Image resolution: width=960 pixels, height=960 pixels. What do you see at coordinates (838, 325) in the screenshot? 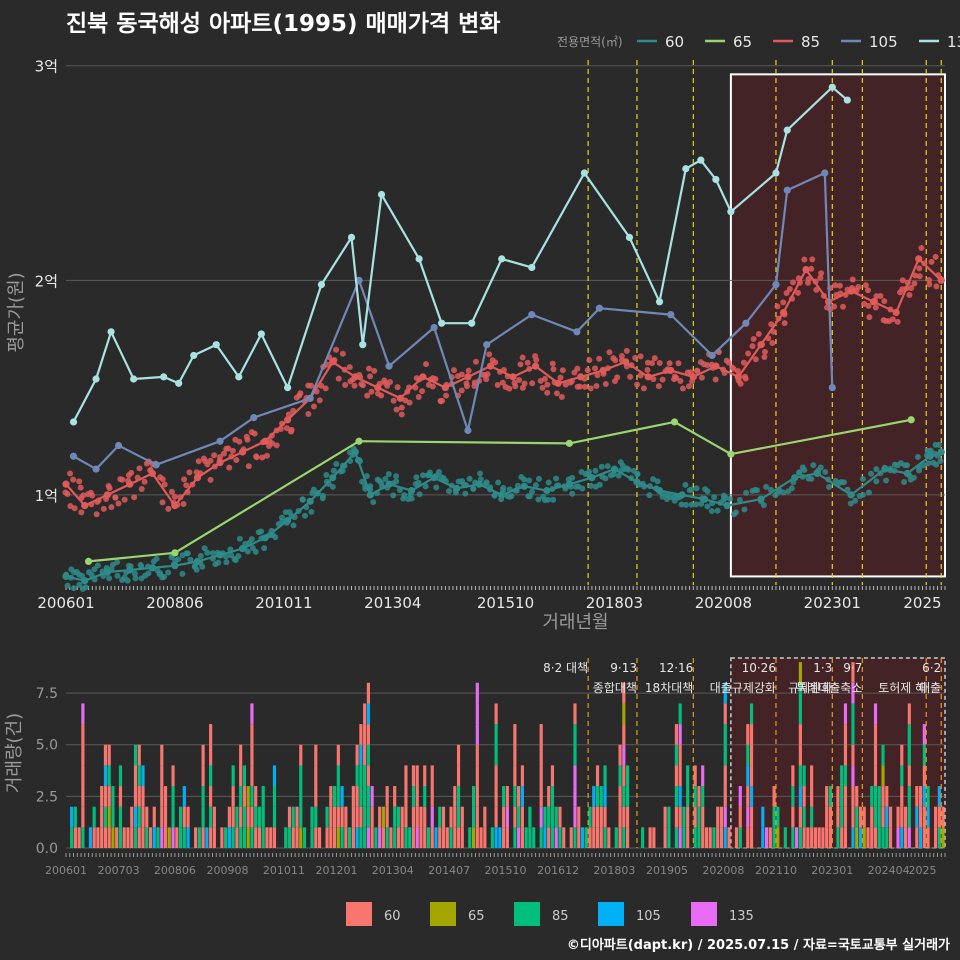
I see `highlight-period-box` at bounding box center [838, 325].